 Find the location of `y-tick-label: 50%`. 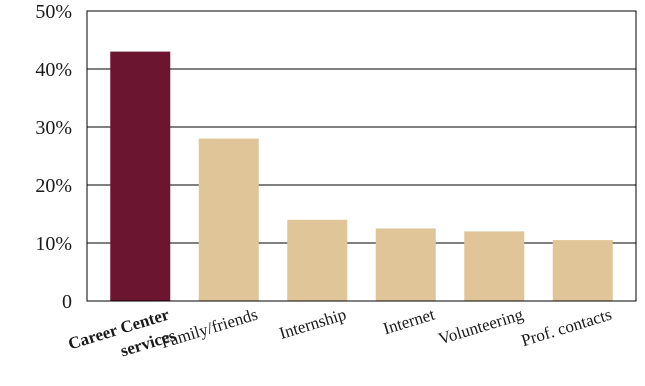

y-tick-label: 50% is located at coordinates (53, 12).